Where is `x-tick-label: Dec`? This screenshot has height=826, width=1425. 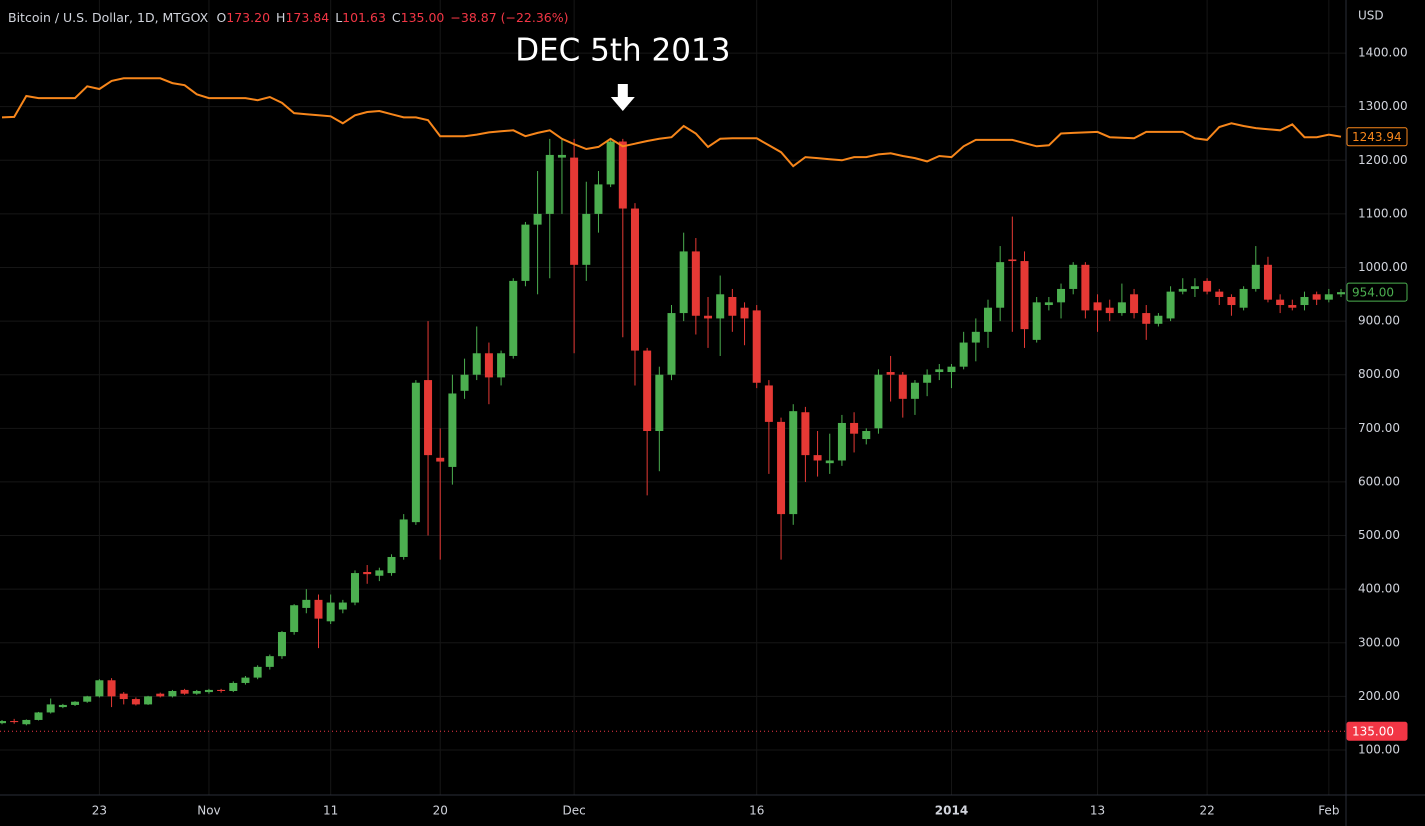 x-tick-label: Dec is located at coordinates (574, 811).